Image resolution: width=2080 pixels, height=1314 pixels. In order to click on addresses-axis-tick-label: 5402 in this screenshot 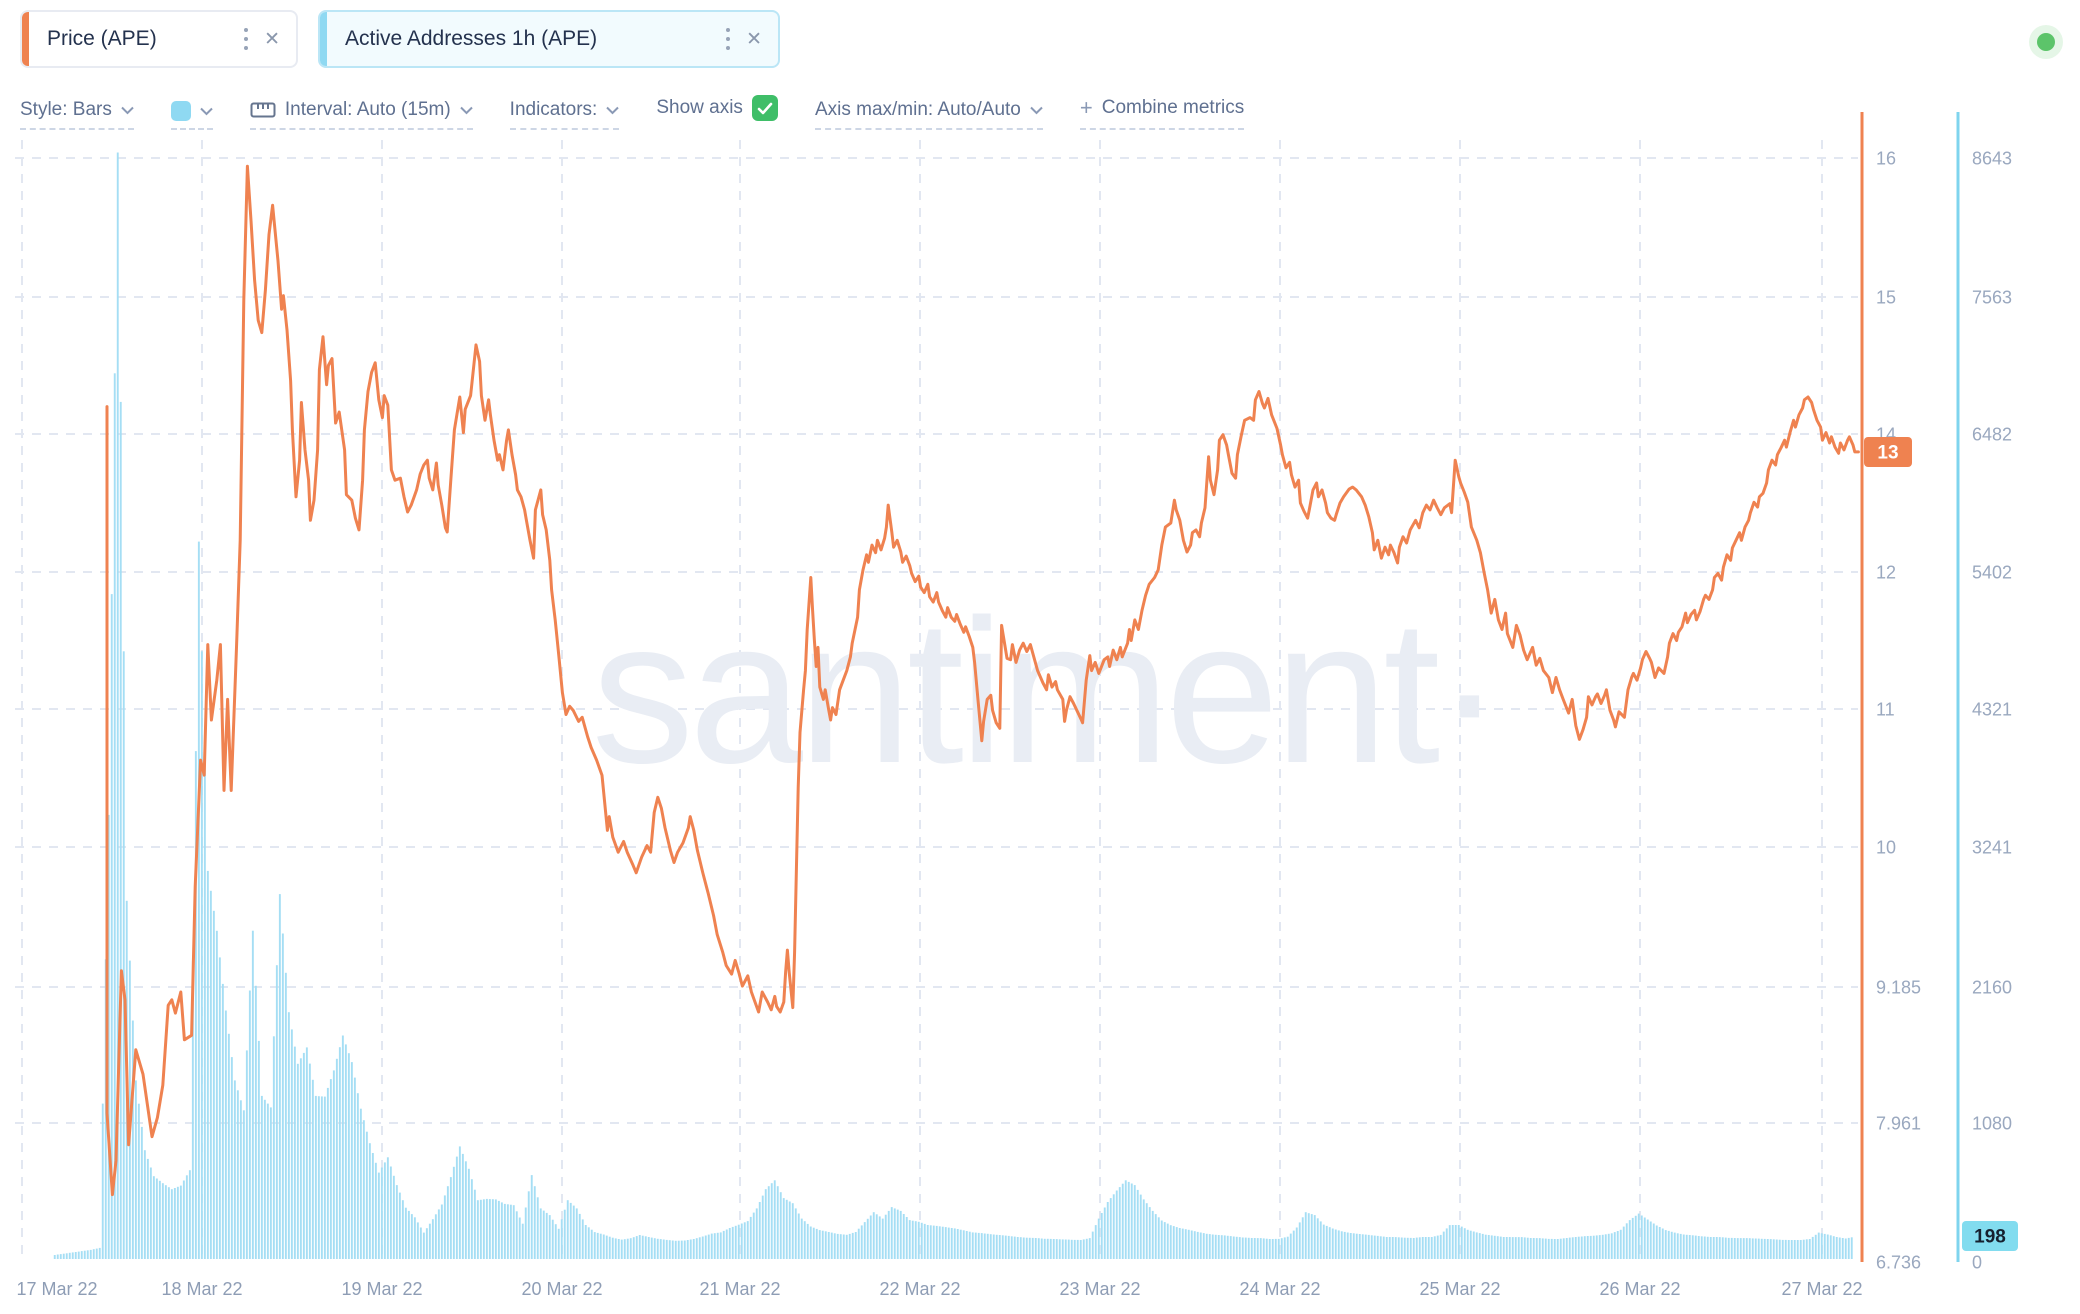, I will do `click(1992, 572)`.